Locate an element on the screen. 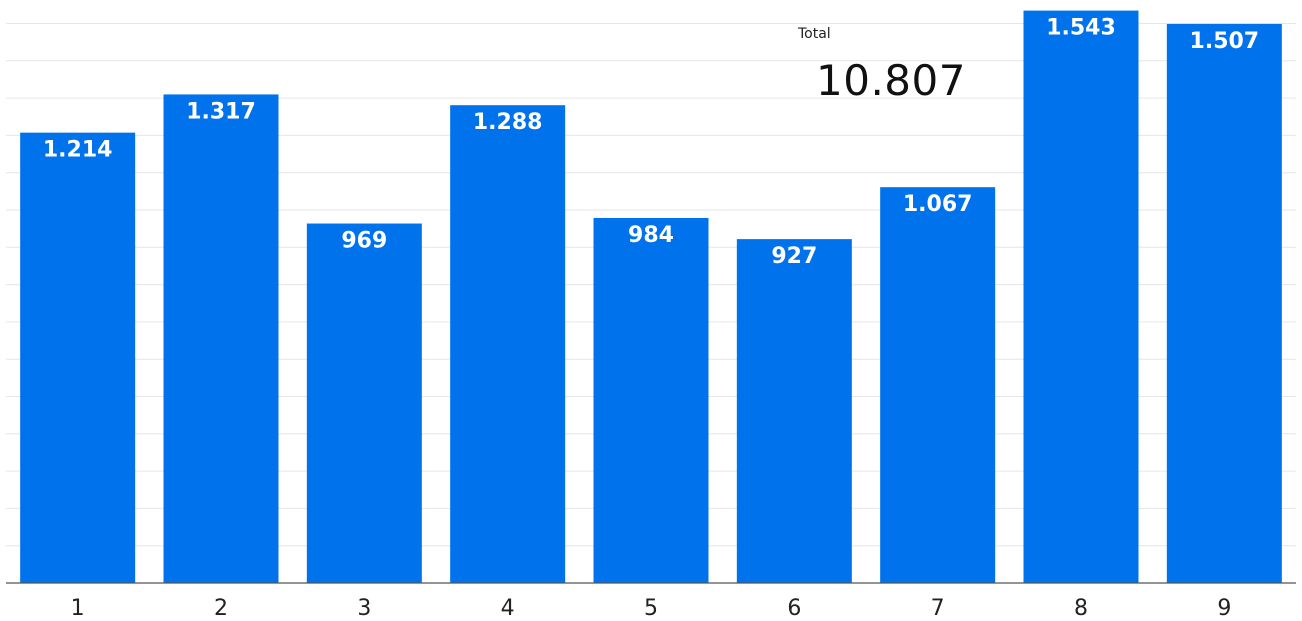 This screenshot has height=621, width=1302. bar-value-label: 984 is located at coordinates (651, 235).